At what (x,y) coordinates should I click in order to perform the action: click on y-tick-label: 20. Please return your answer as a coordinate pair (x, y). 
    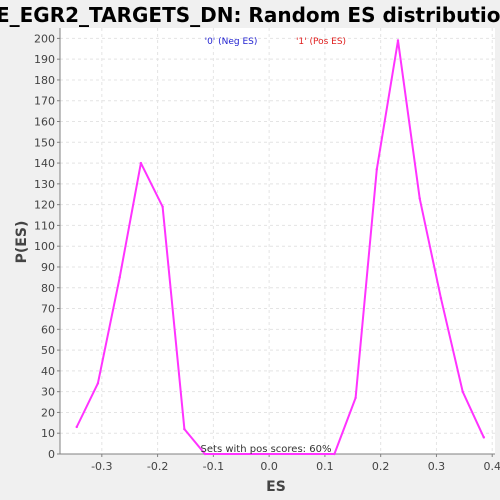
    Looking at the image, I should click on (48, 412).